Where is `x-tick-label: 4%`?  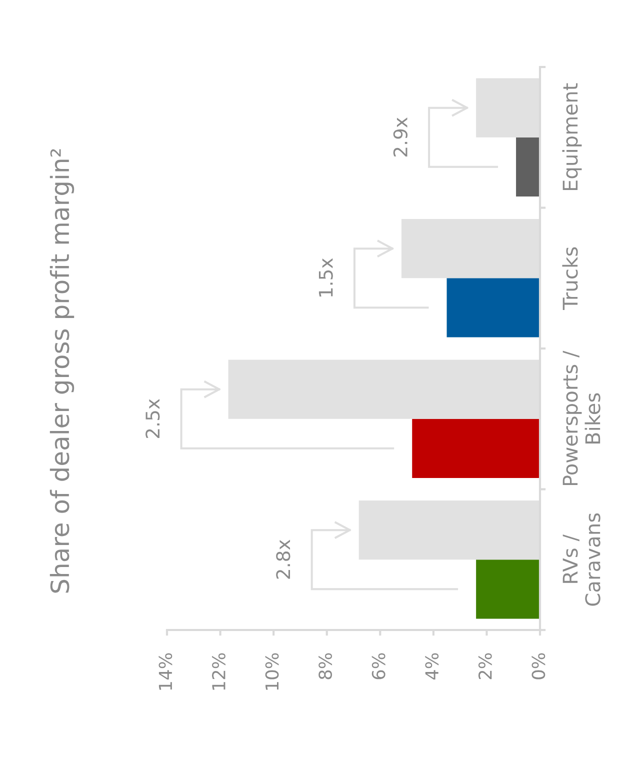 x-tick-label: 4% is located at coordinates (432, 666).